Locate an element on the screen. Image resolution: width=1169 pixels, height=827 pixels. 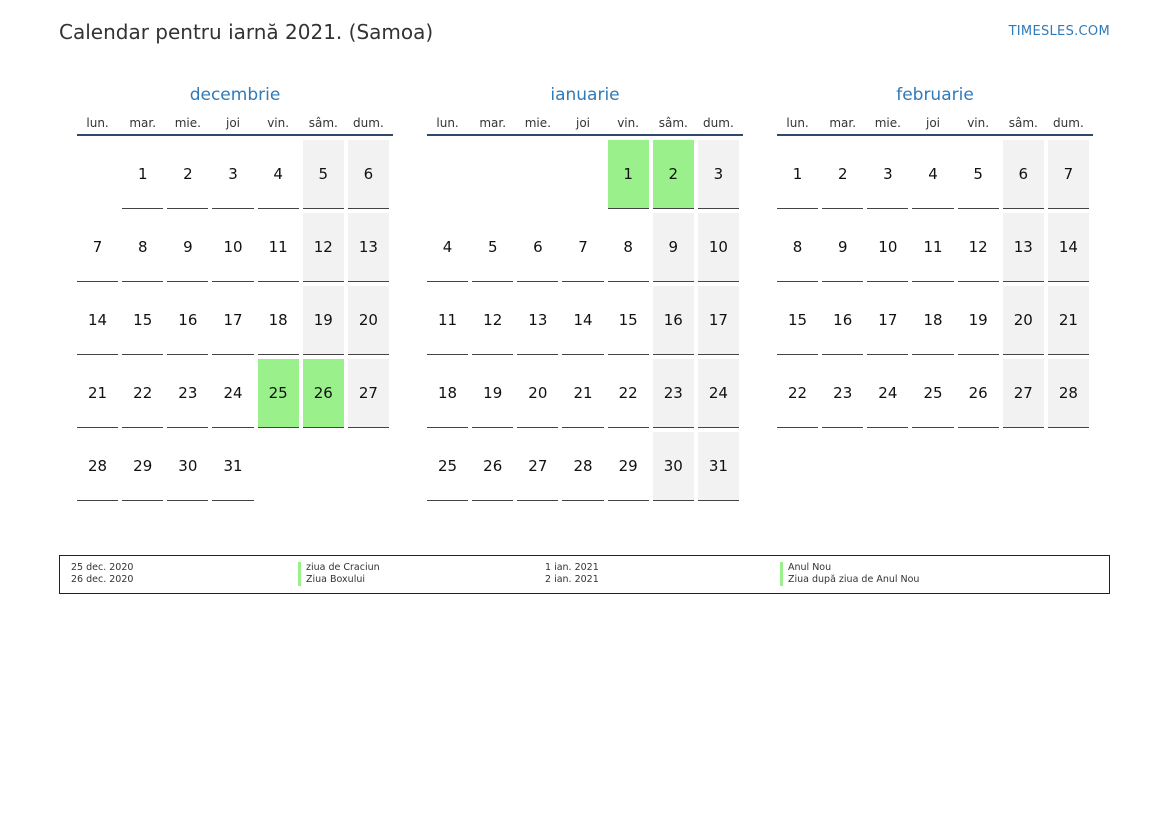
page-title: Calendar pentru iarnă 2021. (Samoa) is located at coordinates (246, 32).